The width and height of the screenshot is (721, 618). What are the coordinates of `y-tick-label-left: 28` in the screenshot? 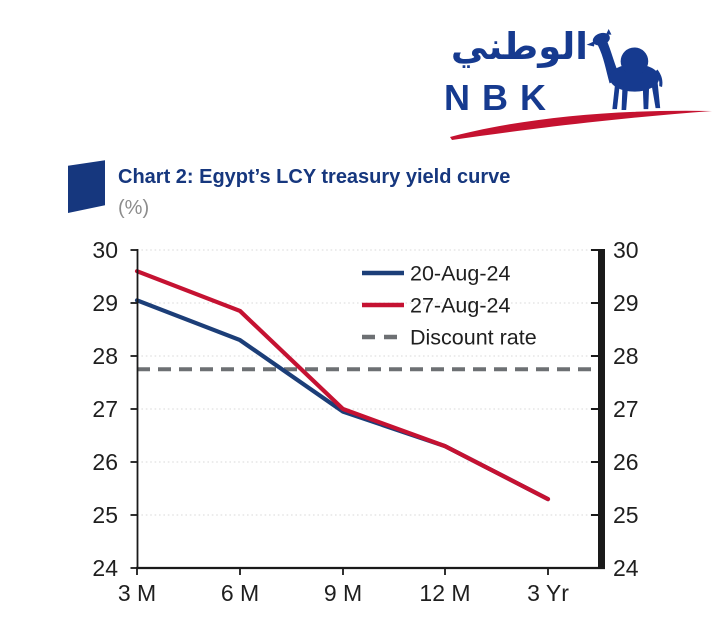 It's located at (105, 356).